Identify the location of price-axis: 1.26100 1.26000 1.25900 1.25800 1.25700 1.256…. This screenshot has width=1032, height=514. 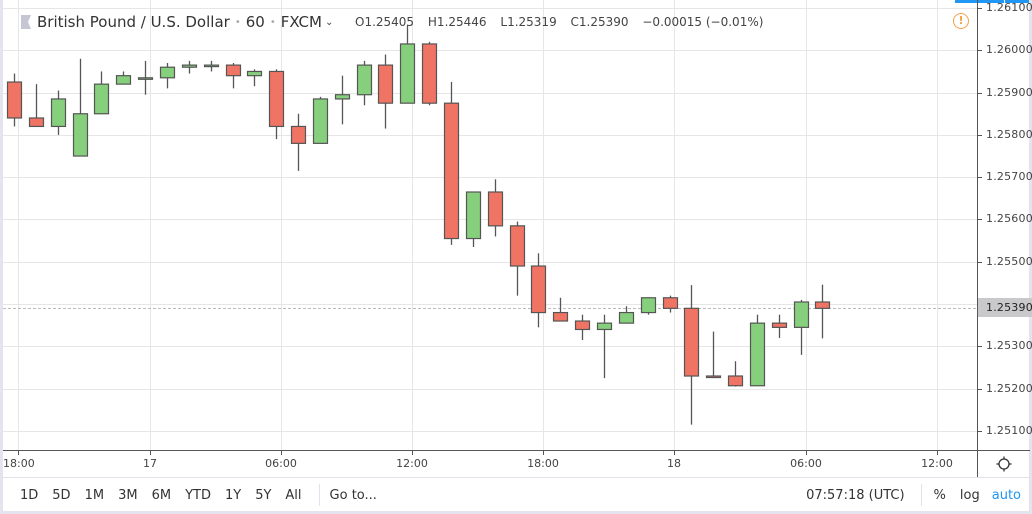
(1004, 225).